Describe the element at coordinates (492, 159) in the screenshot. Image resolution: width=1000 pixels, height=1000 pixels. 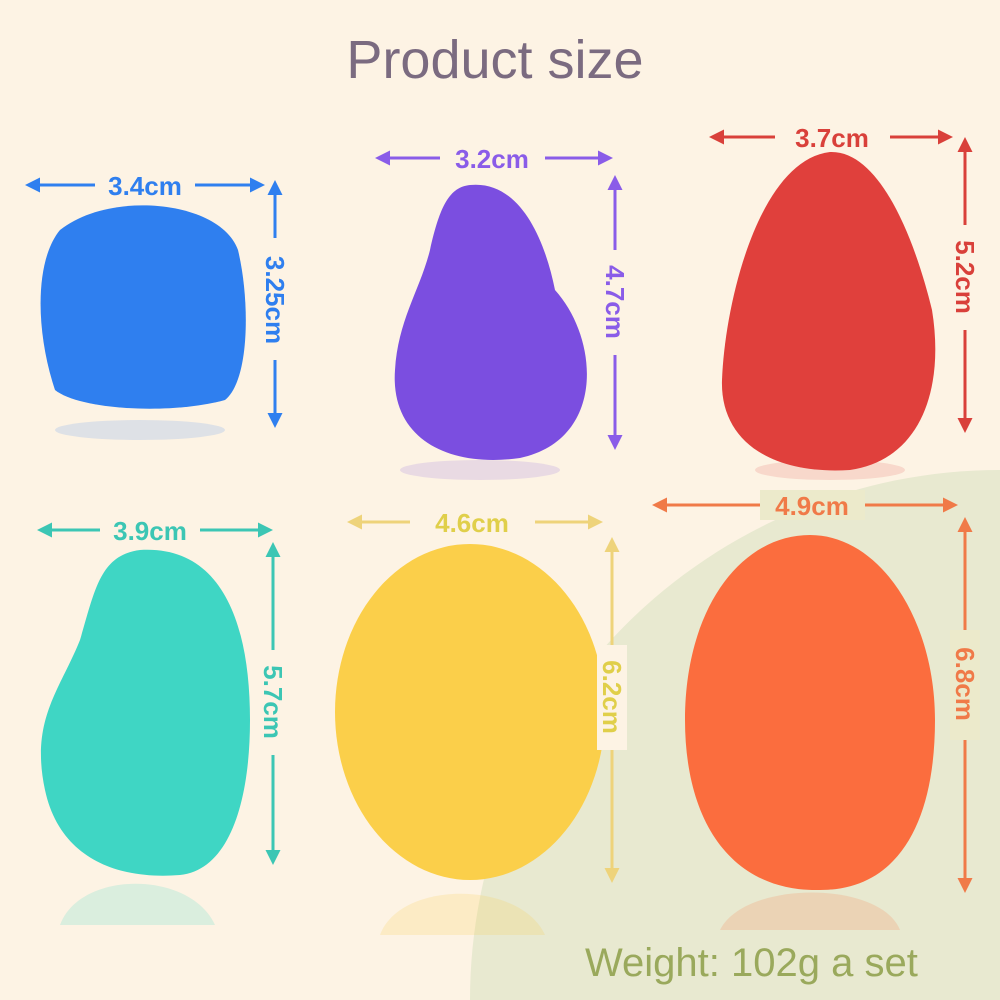
I see `purple-width-label: 3.2cm` at that location.